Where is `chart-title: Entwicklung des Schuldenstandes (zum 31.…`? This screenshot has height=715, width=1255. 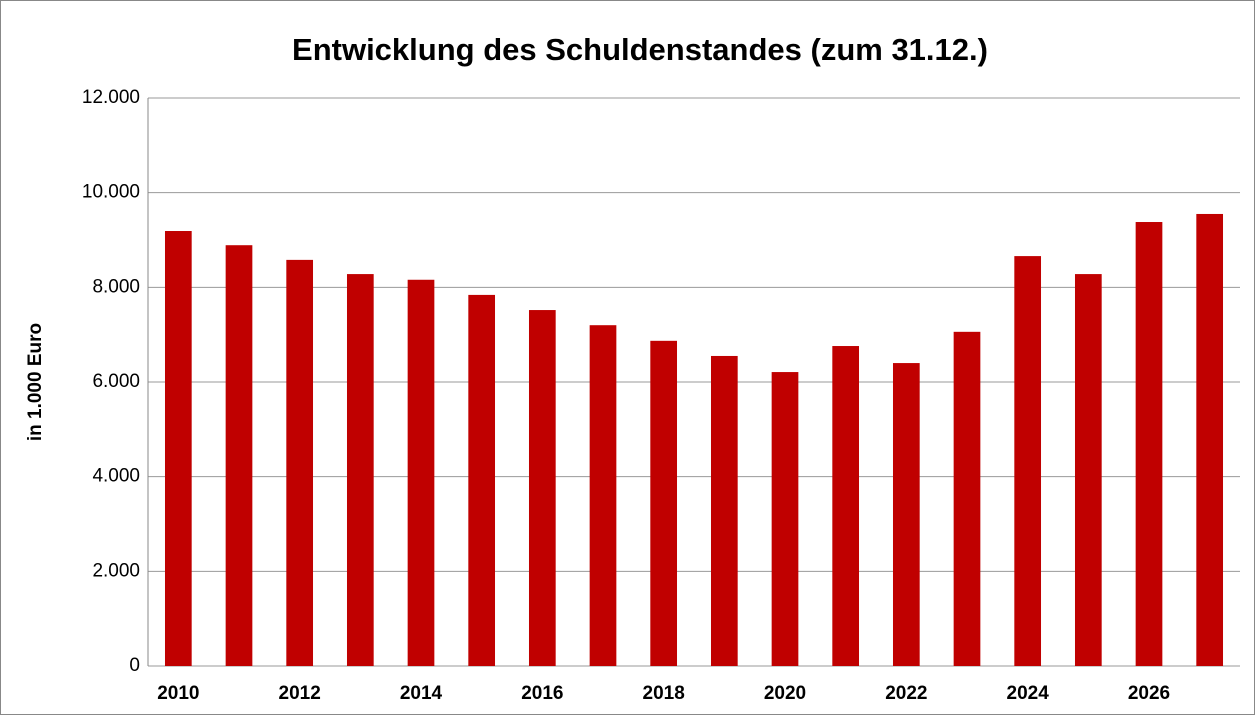
chart-title: Entwicklung des Schuldenstandes (zum 31.… is located at coordinates (640, 49).